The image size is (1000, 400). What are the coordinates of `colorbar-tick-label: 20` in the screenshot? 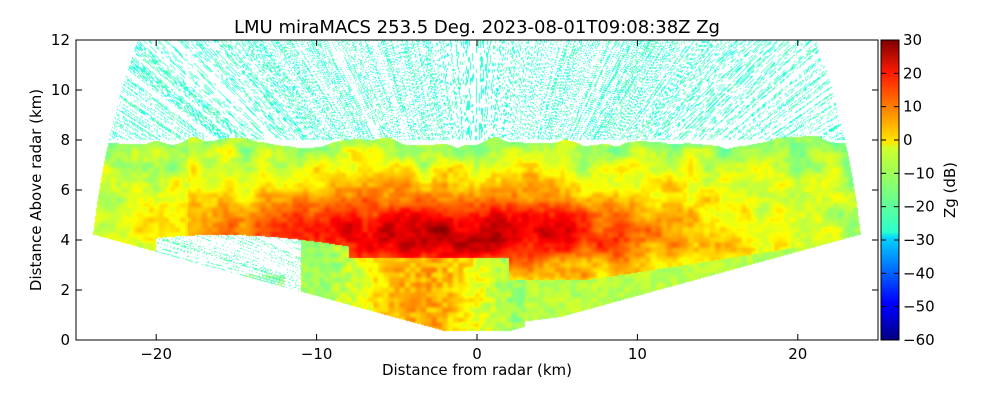 It's located at (912, 73).